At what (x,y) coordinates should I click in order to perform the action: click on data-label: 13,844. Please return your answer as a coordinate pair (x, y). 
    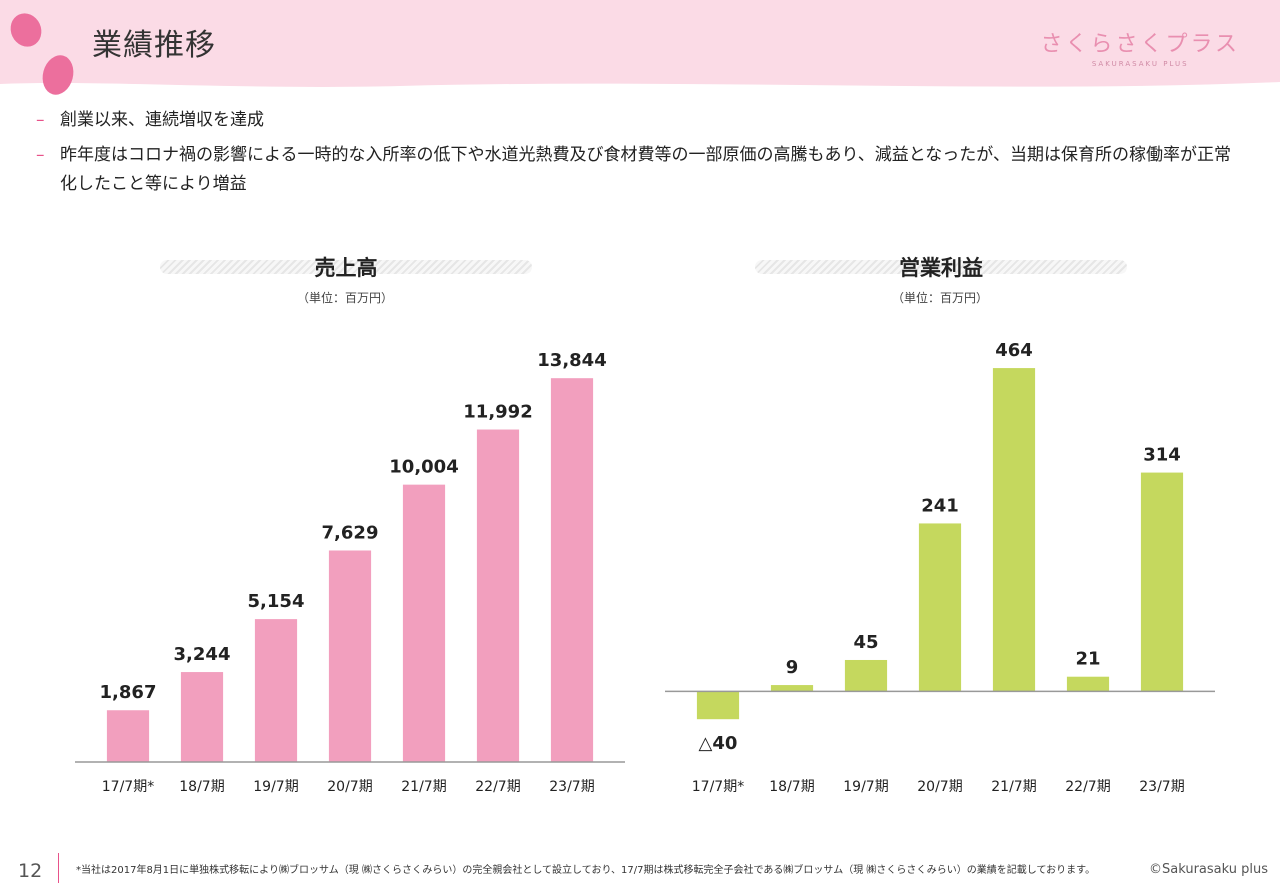
    Looking at the image, I should click on (571, 360).